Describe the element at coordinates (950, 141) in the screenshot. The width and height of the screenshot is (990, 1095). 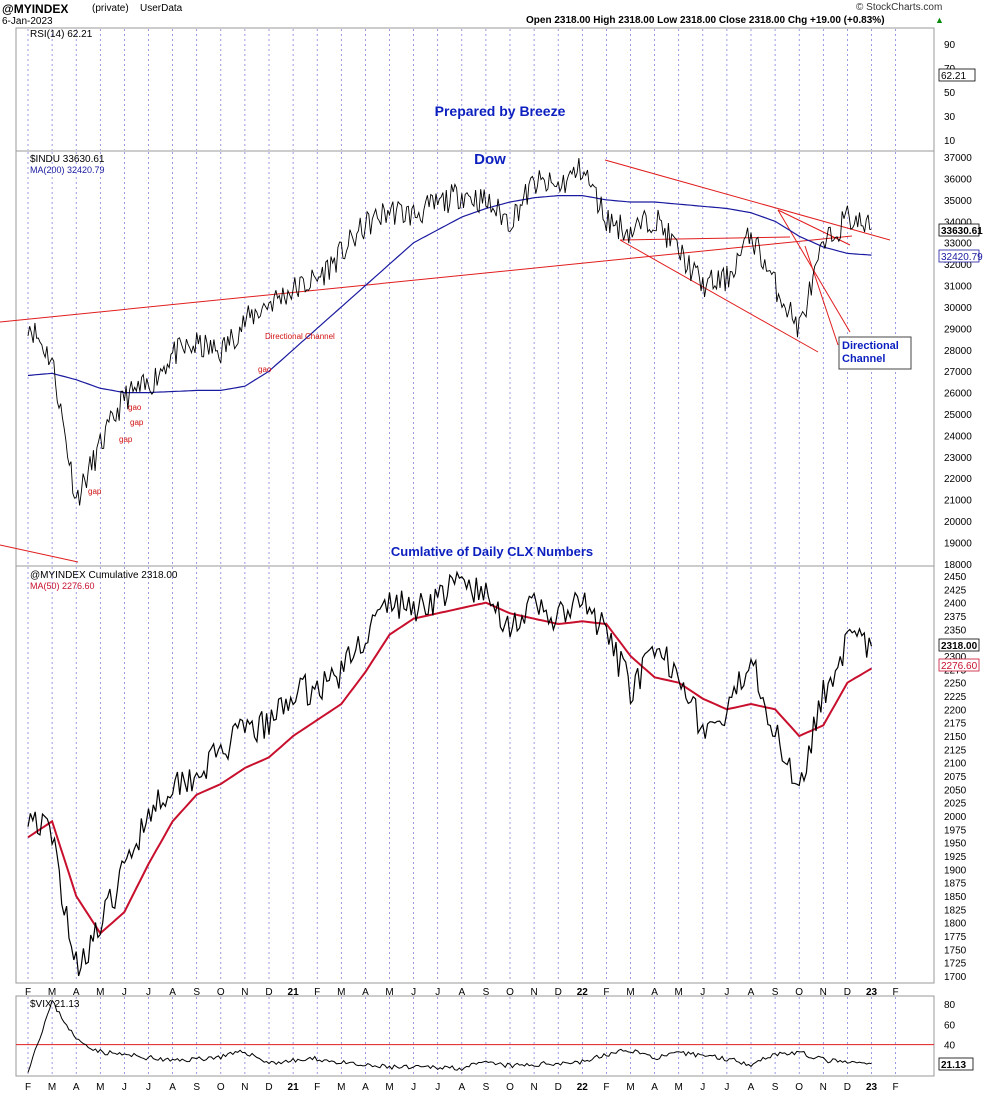
I see `rsi-tick-label: 10` at that location.